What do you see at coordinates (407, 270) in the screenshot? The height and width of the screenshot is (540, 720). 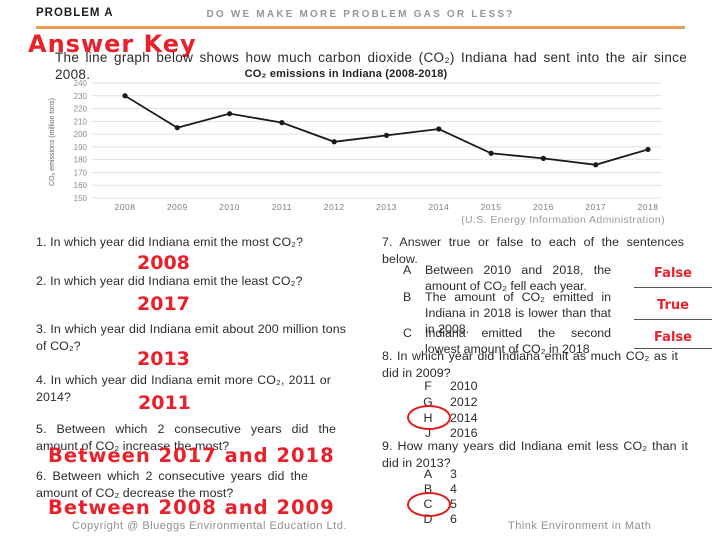 I see `q7-item-a-letter: A` at bounding box center [407, 270].